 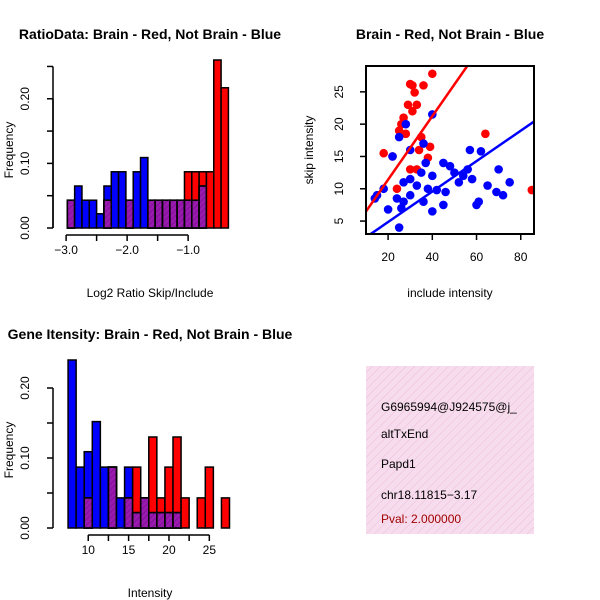 I want to click on intensity-y-tick-label: 0.10, so click(x=25, y=458).